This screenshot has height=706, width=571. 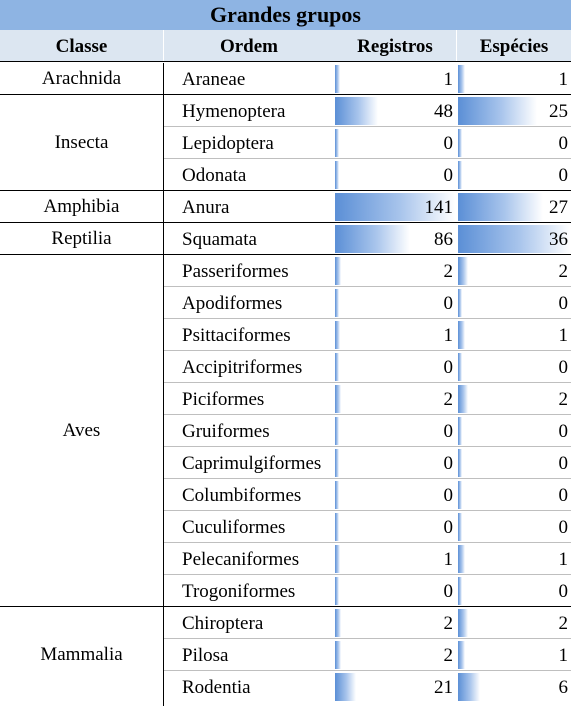 What do you see at coordinates (205, 655) in the screenshot?
I see `order-cell: Pilosa` at bounding box center [205, 655].